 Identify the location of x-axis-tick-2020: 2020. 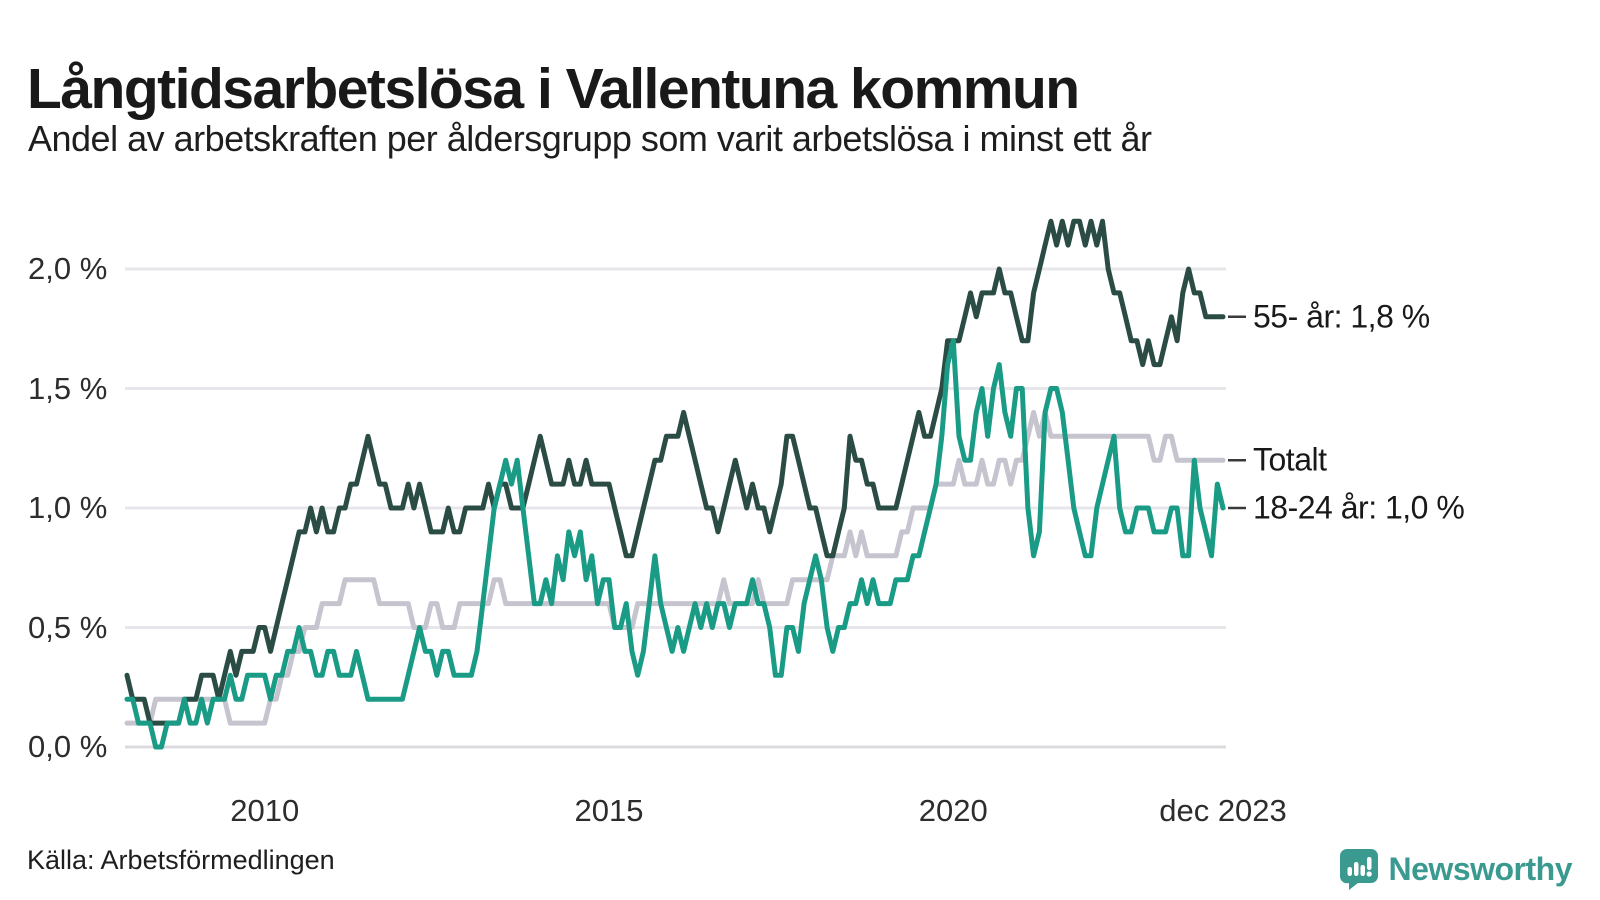
(953, 810).